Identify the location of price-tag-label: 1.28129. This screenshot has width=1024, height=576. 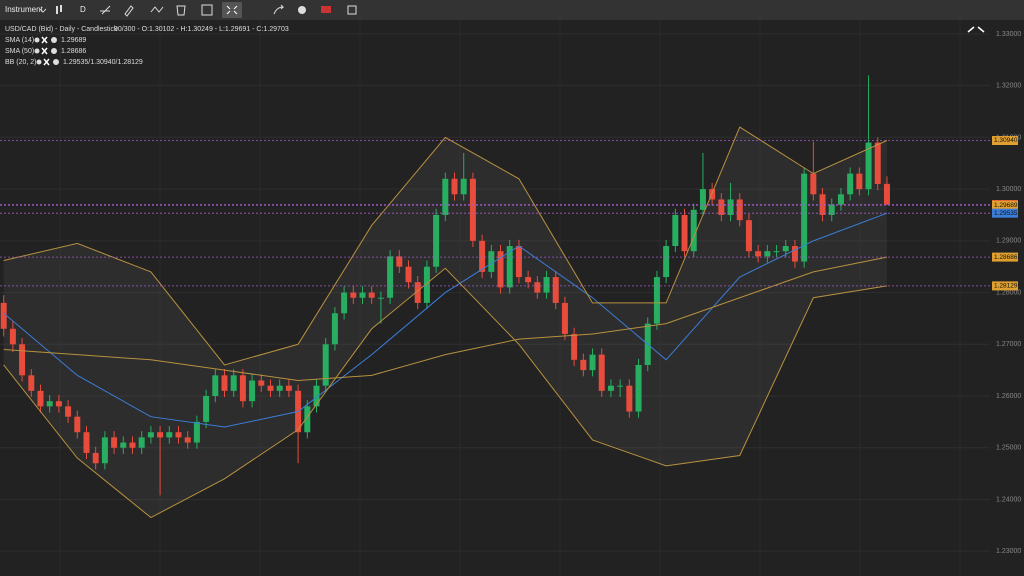
(1006, 286).